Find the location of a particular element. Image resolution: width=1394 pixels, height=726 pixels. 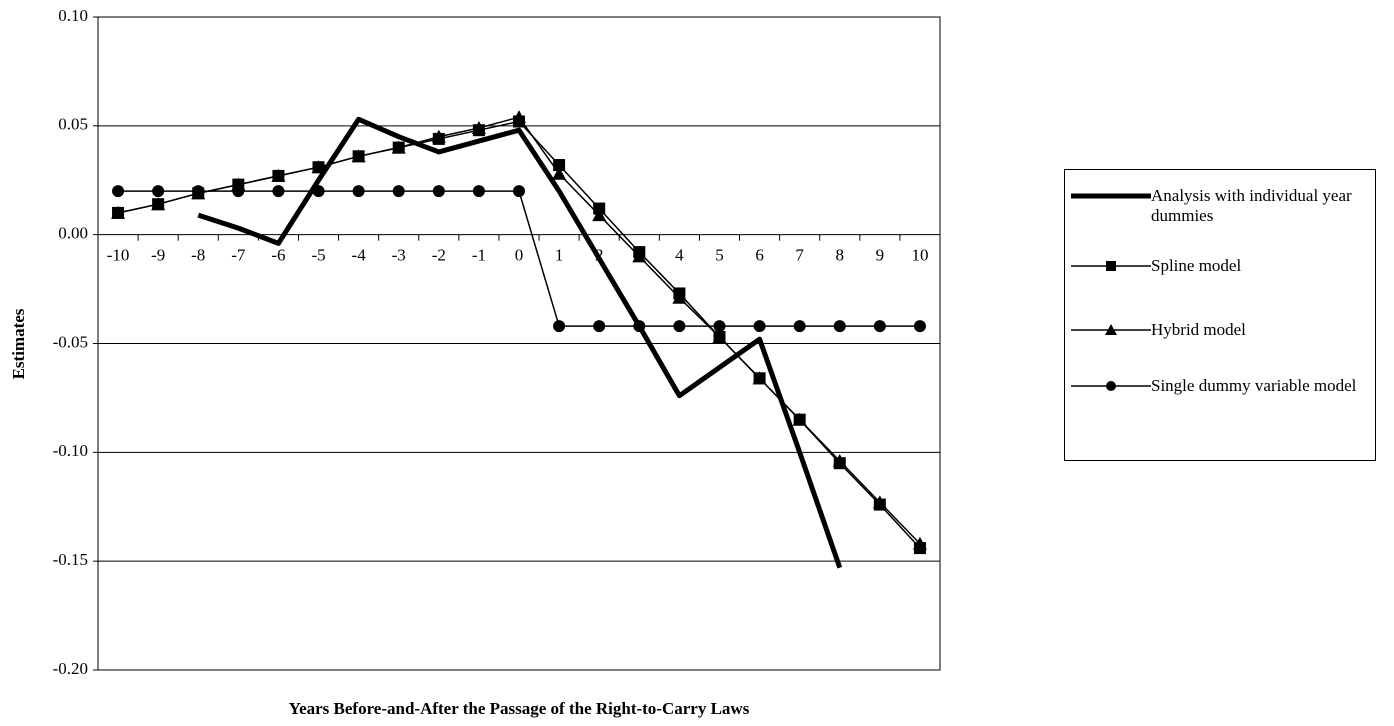

x-tick-label: 5 is located at coordinates (719, 255).